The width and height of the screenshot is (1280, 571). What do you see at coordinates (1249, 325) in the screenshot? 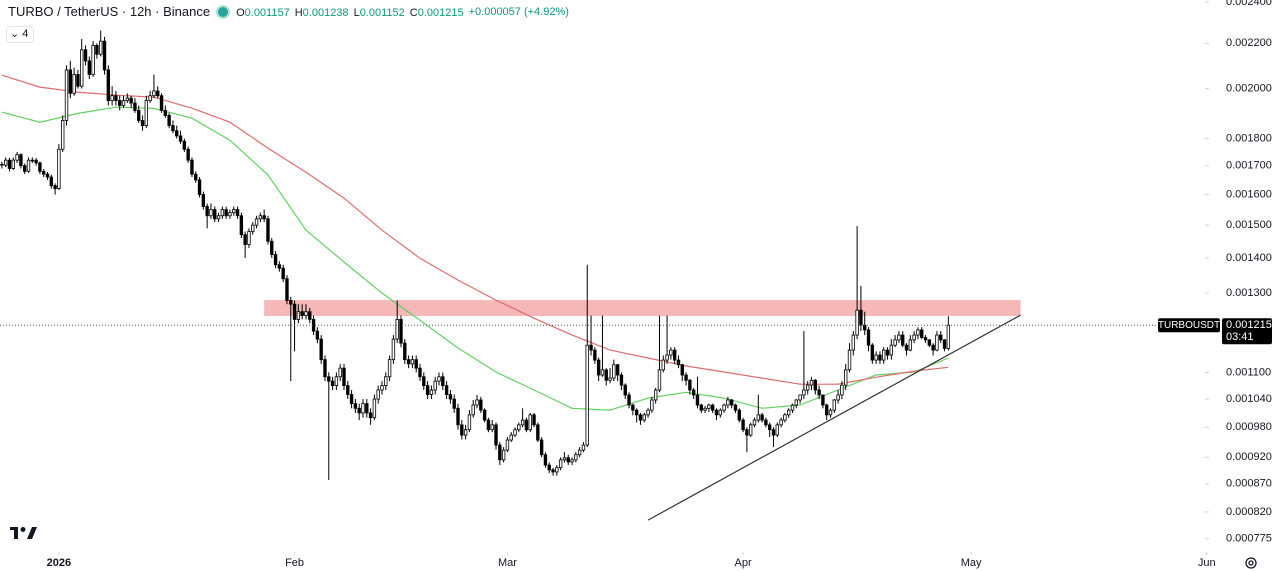
I see `price-tag: 0.001215` at bounding box center [1249, 325].